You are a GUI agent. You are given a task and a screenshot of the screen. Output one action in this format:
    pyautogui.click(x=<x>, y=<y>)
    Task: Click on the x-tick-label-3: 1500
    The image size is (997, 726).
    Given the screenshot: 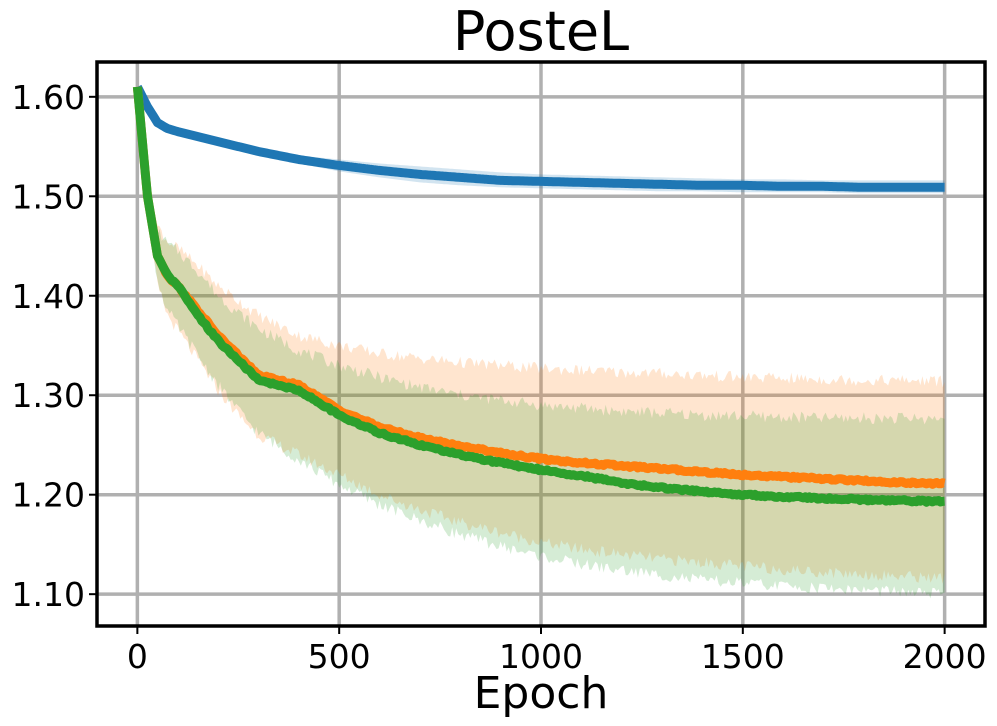 What is the action you would take?
    pyautogui.click(x=743, y=656)
    